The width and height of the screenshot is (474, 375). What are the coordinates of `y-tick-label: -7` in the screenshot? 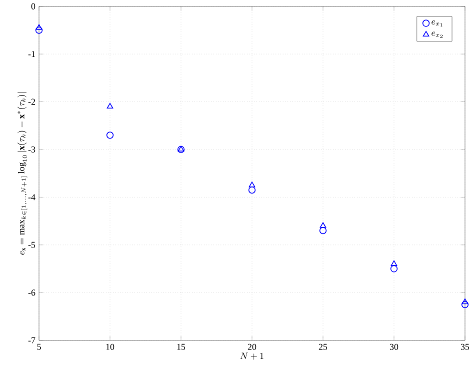 It's located at (32, 340).